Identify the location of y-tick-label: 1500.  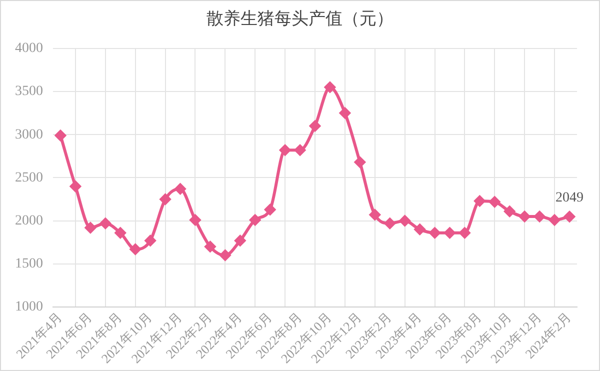
(29, 264).